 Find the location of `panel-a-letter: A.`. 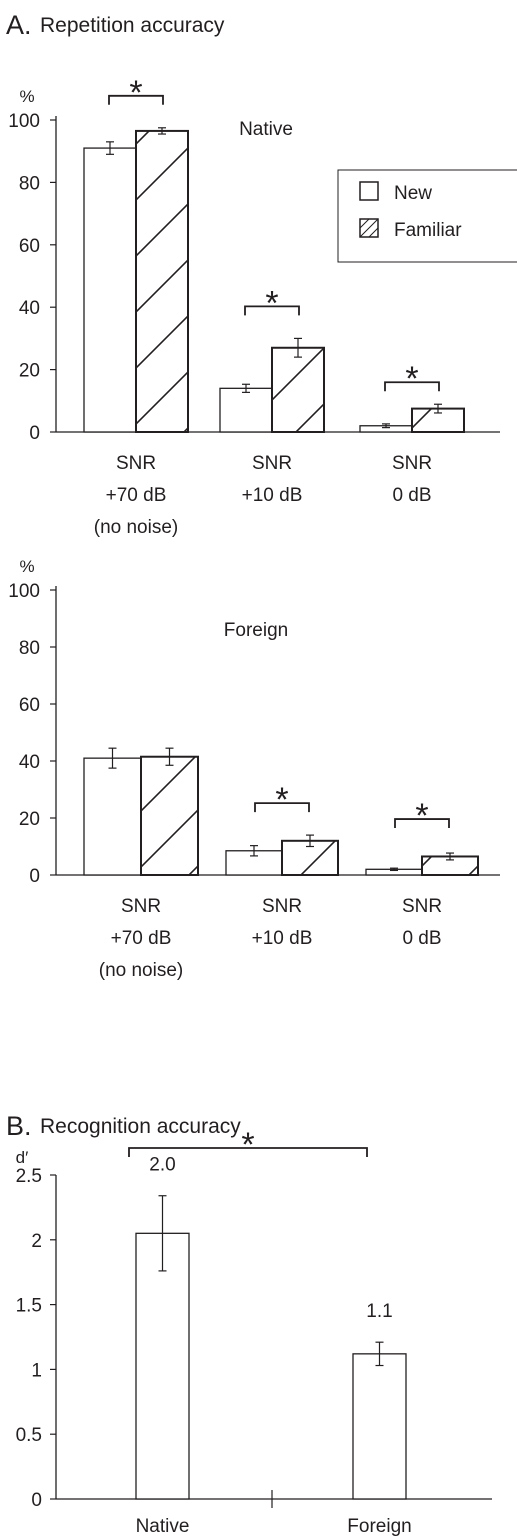

panel-a-letter: A. is located at coordinates (19, 25).